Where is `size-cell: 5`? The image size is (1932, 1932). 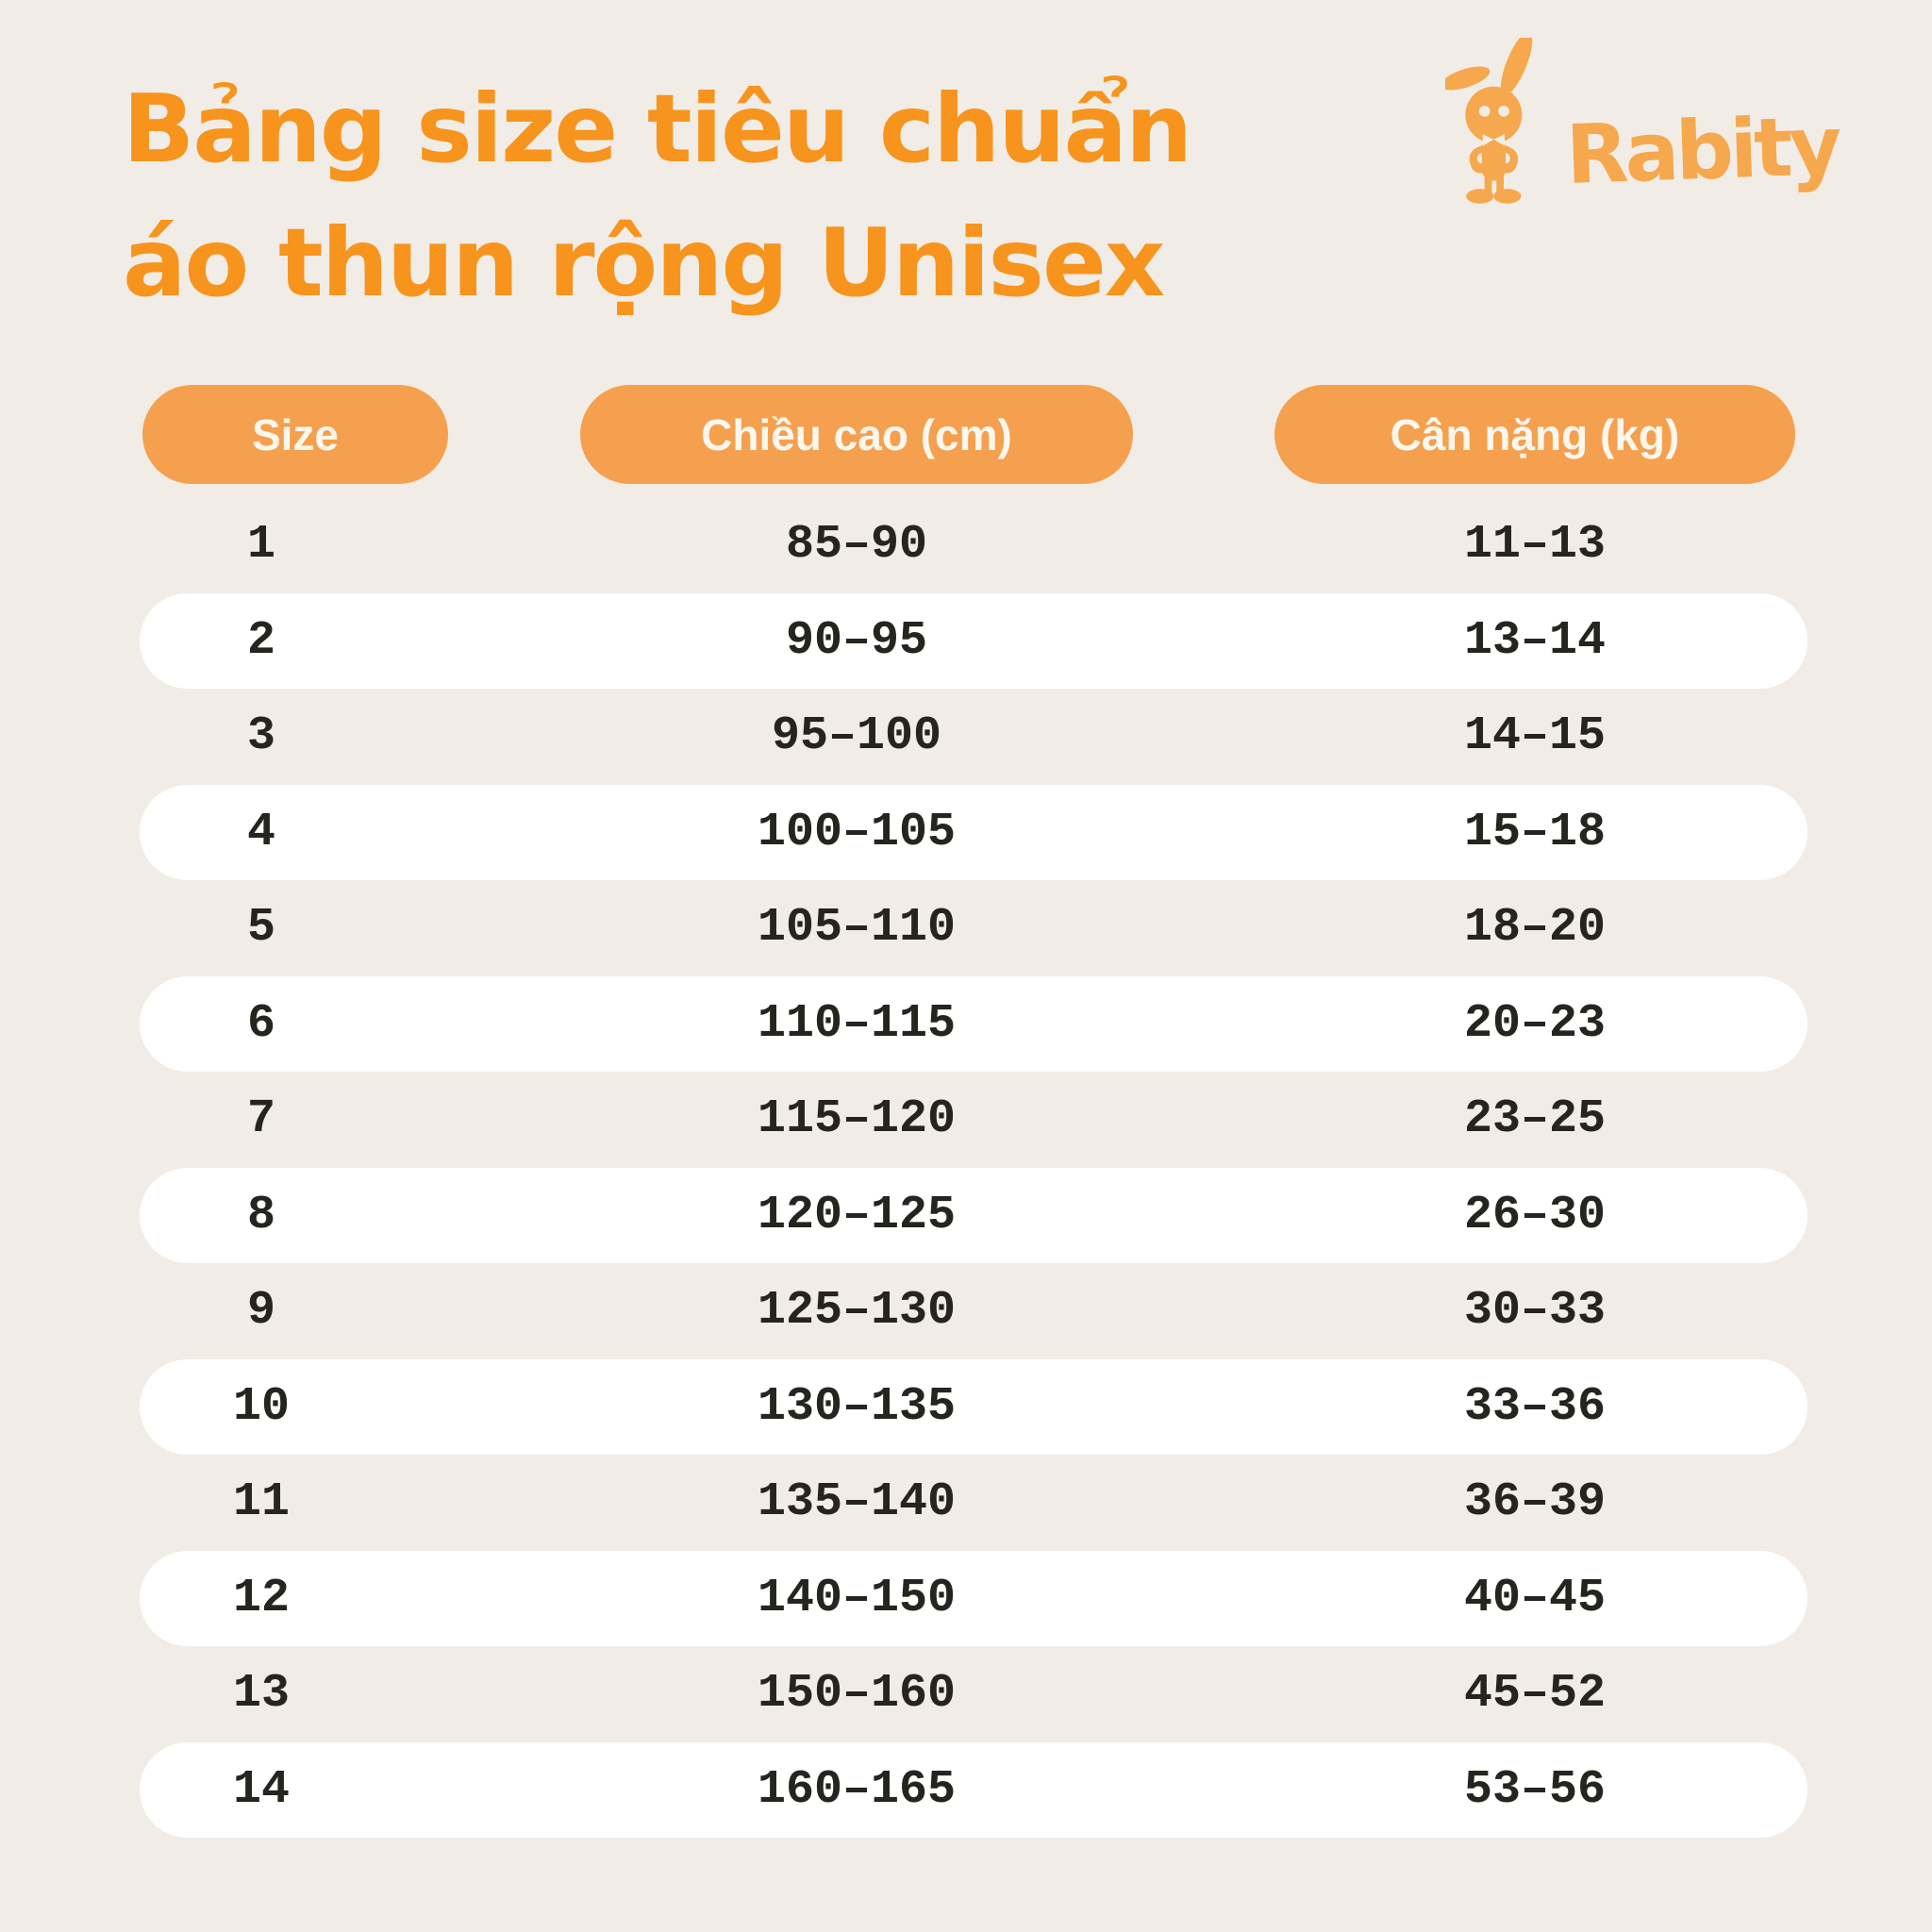
size-cell: 5 is located at coordinates (260, 929).